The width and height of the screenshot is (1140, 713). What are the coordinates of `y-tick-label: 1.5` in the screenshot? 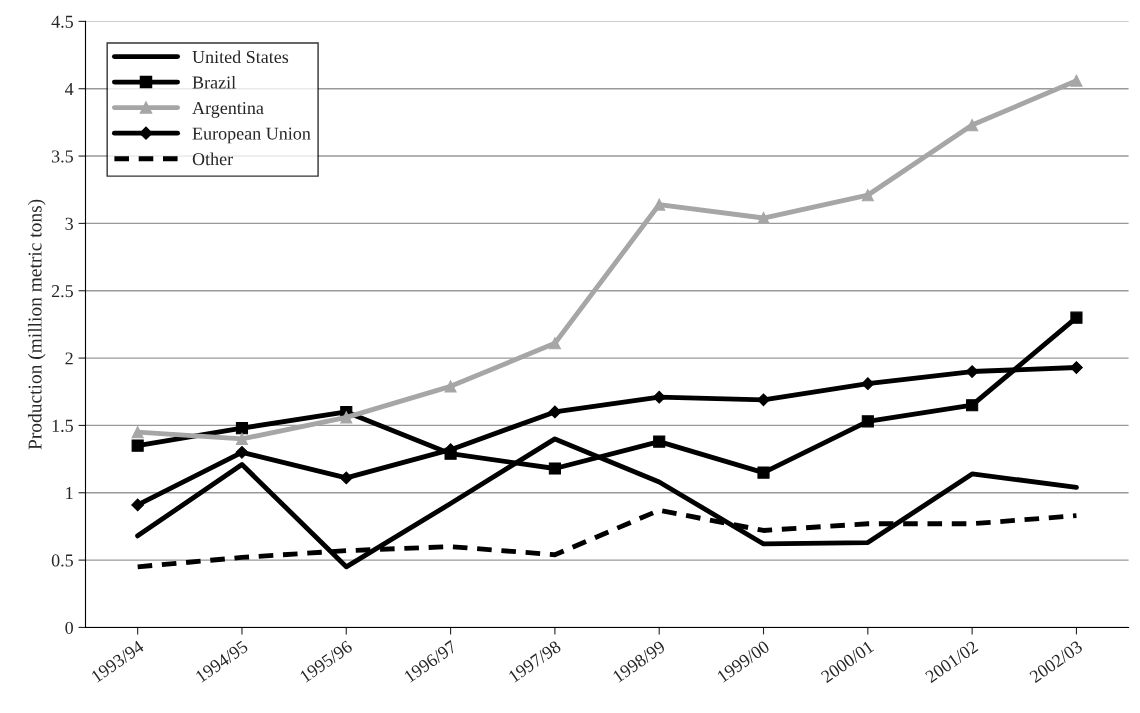 It's located at (62, 425).